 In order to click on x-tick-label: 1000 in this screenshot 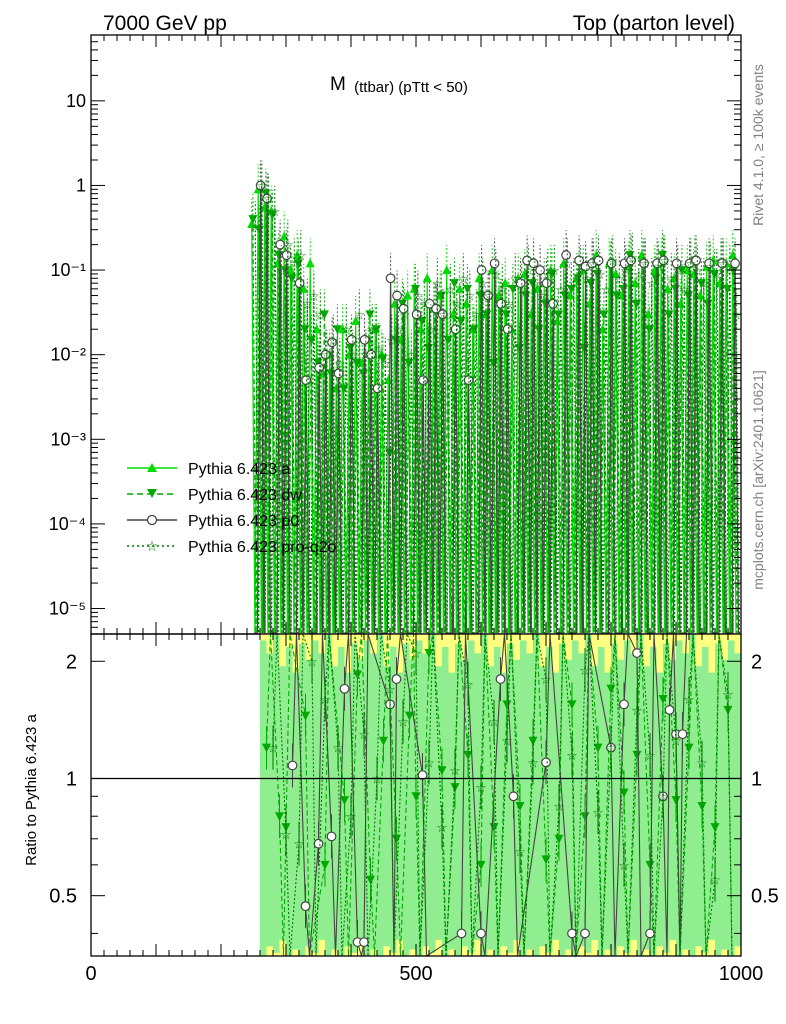, I will do `click(741, 974)`.